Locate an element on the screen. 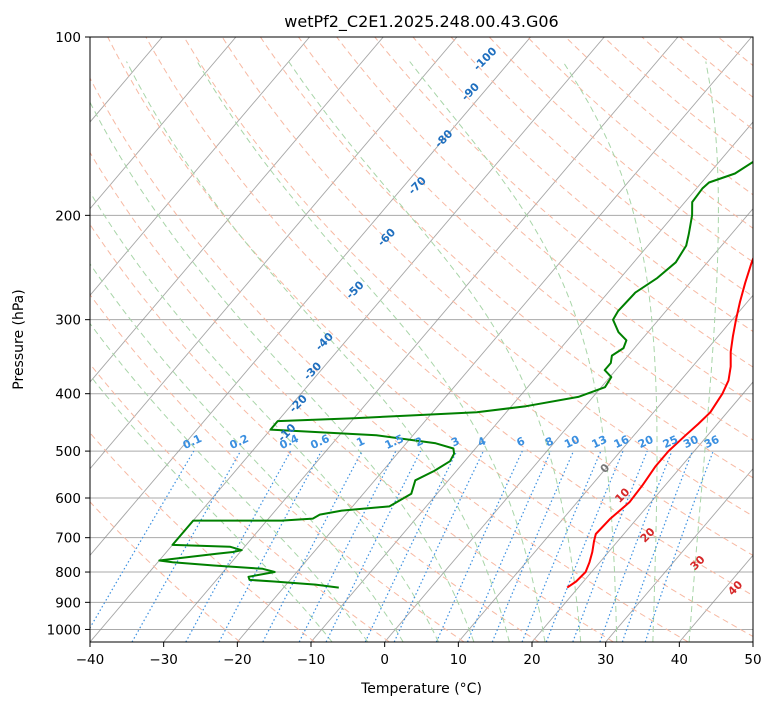  x-axis: −40 −30 −20 −10 0 10 20 30 40 50 is located at coordinates (419, 655).